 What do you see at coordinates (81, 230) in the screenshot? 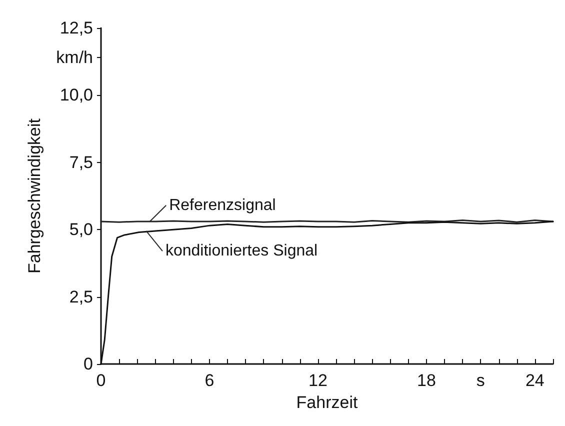
I see `y-tick-label: 5,0` at bounding box center [81, 230].